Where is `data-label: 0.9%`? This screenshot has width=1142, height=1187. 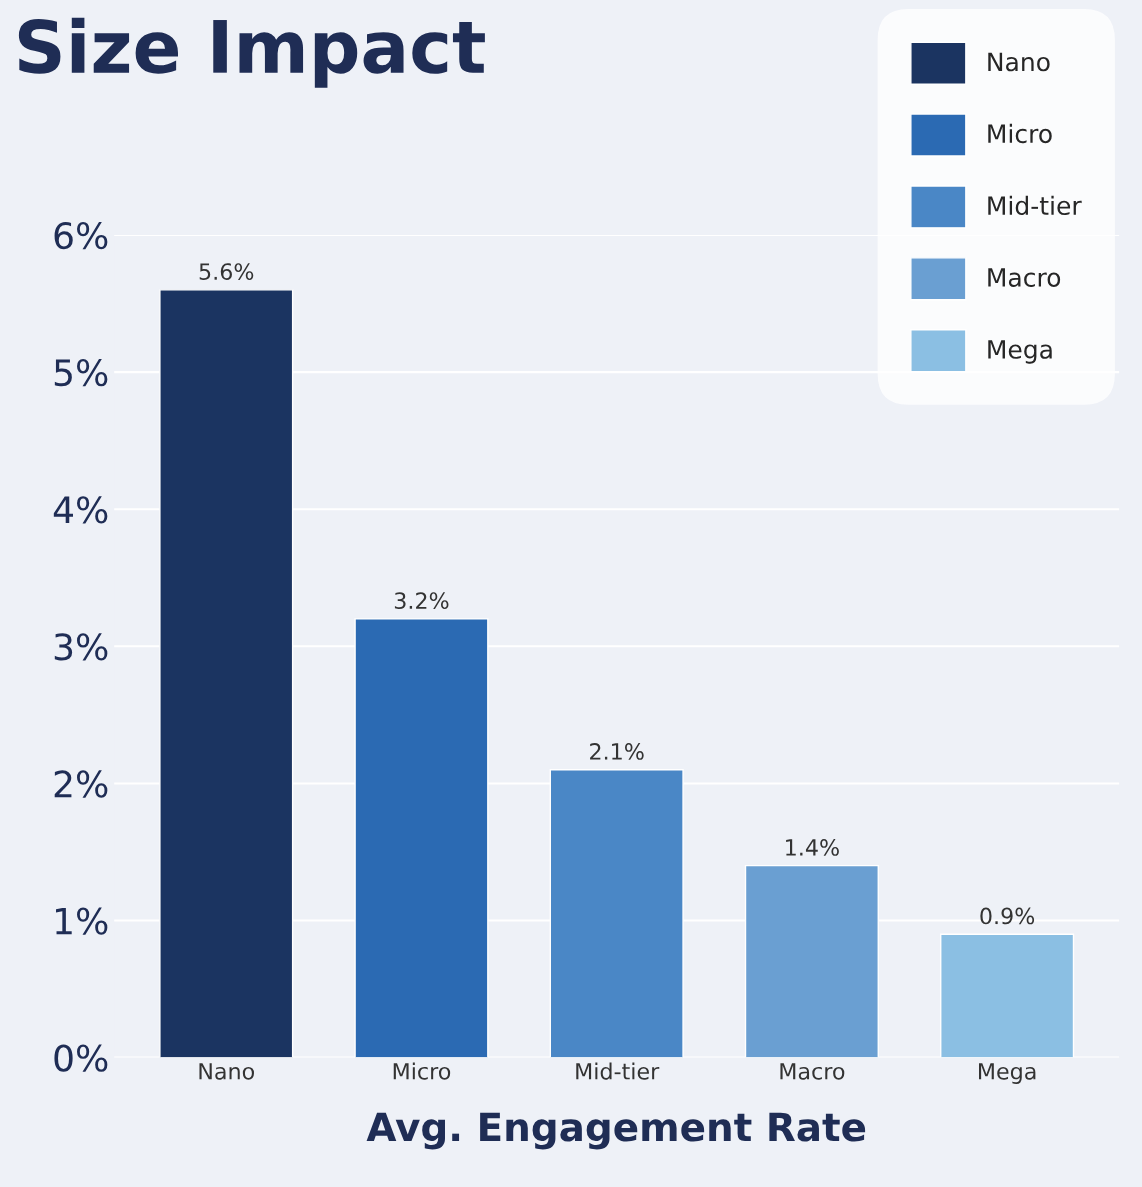
data-label: 0.9% is located at coordinates (1007, 916).